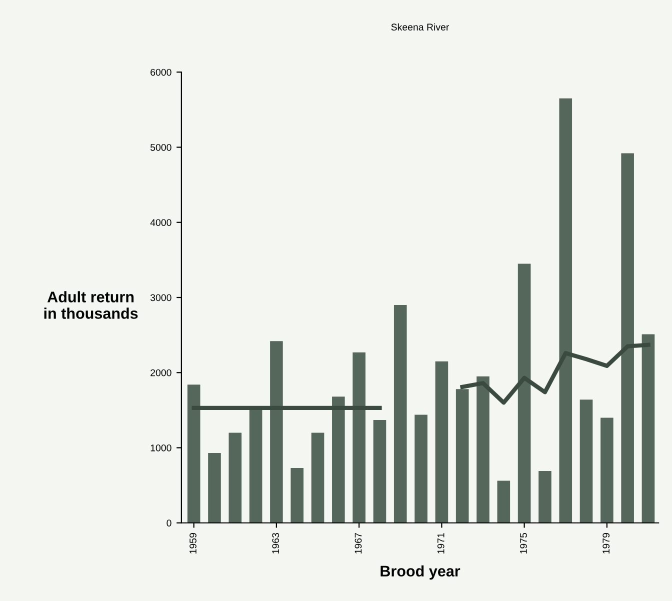 The width and height of the screenshot is (672, 601). I want to click on y-tick-label: 4000, so click(161, 222).